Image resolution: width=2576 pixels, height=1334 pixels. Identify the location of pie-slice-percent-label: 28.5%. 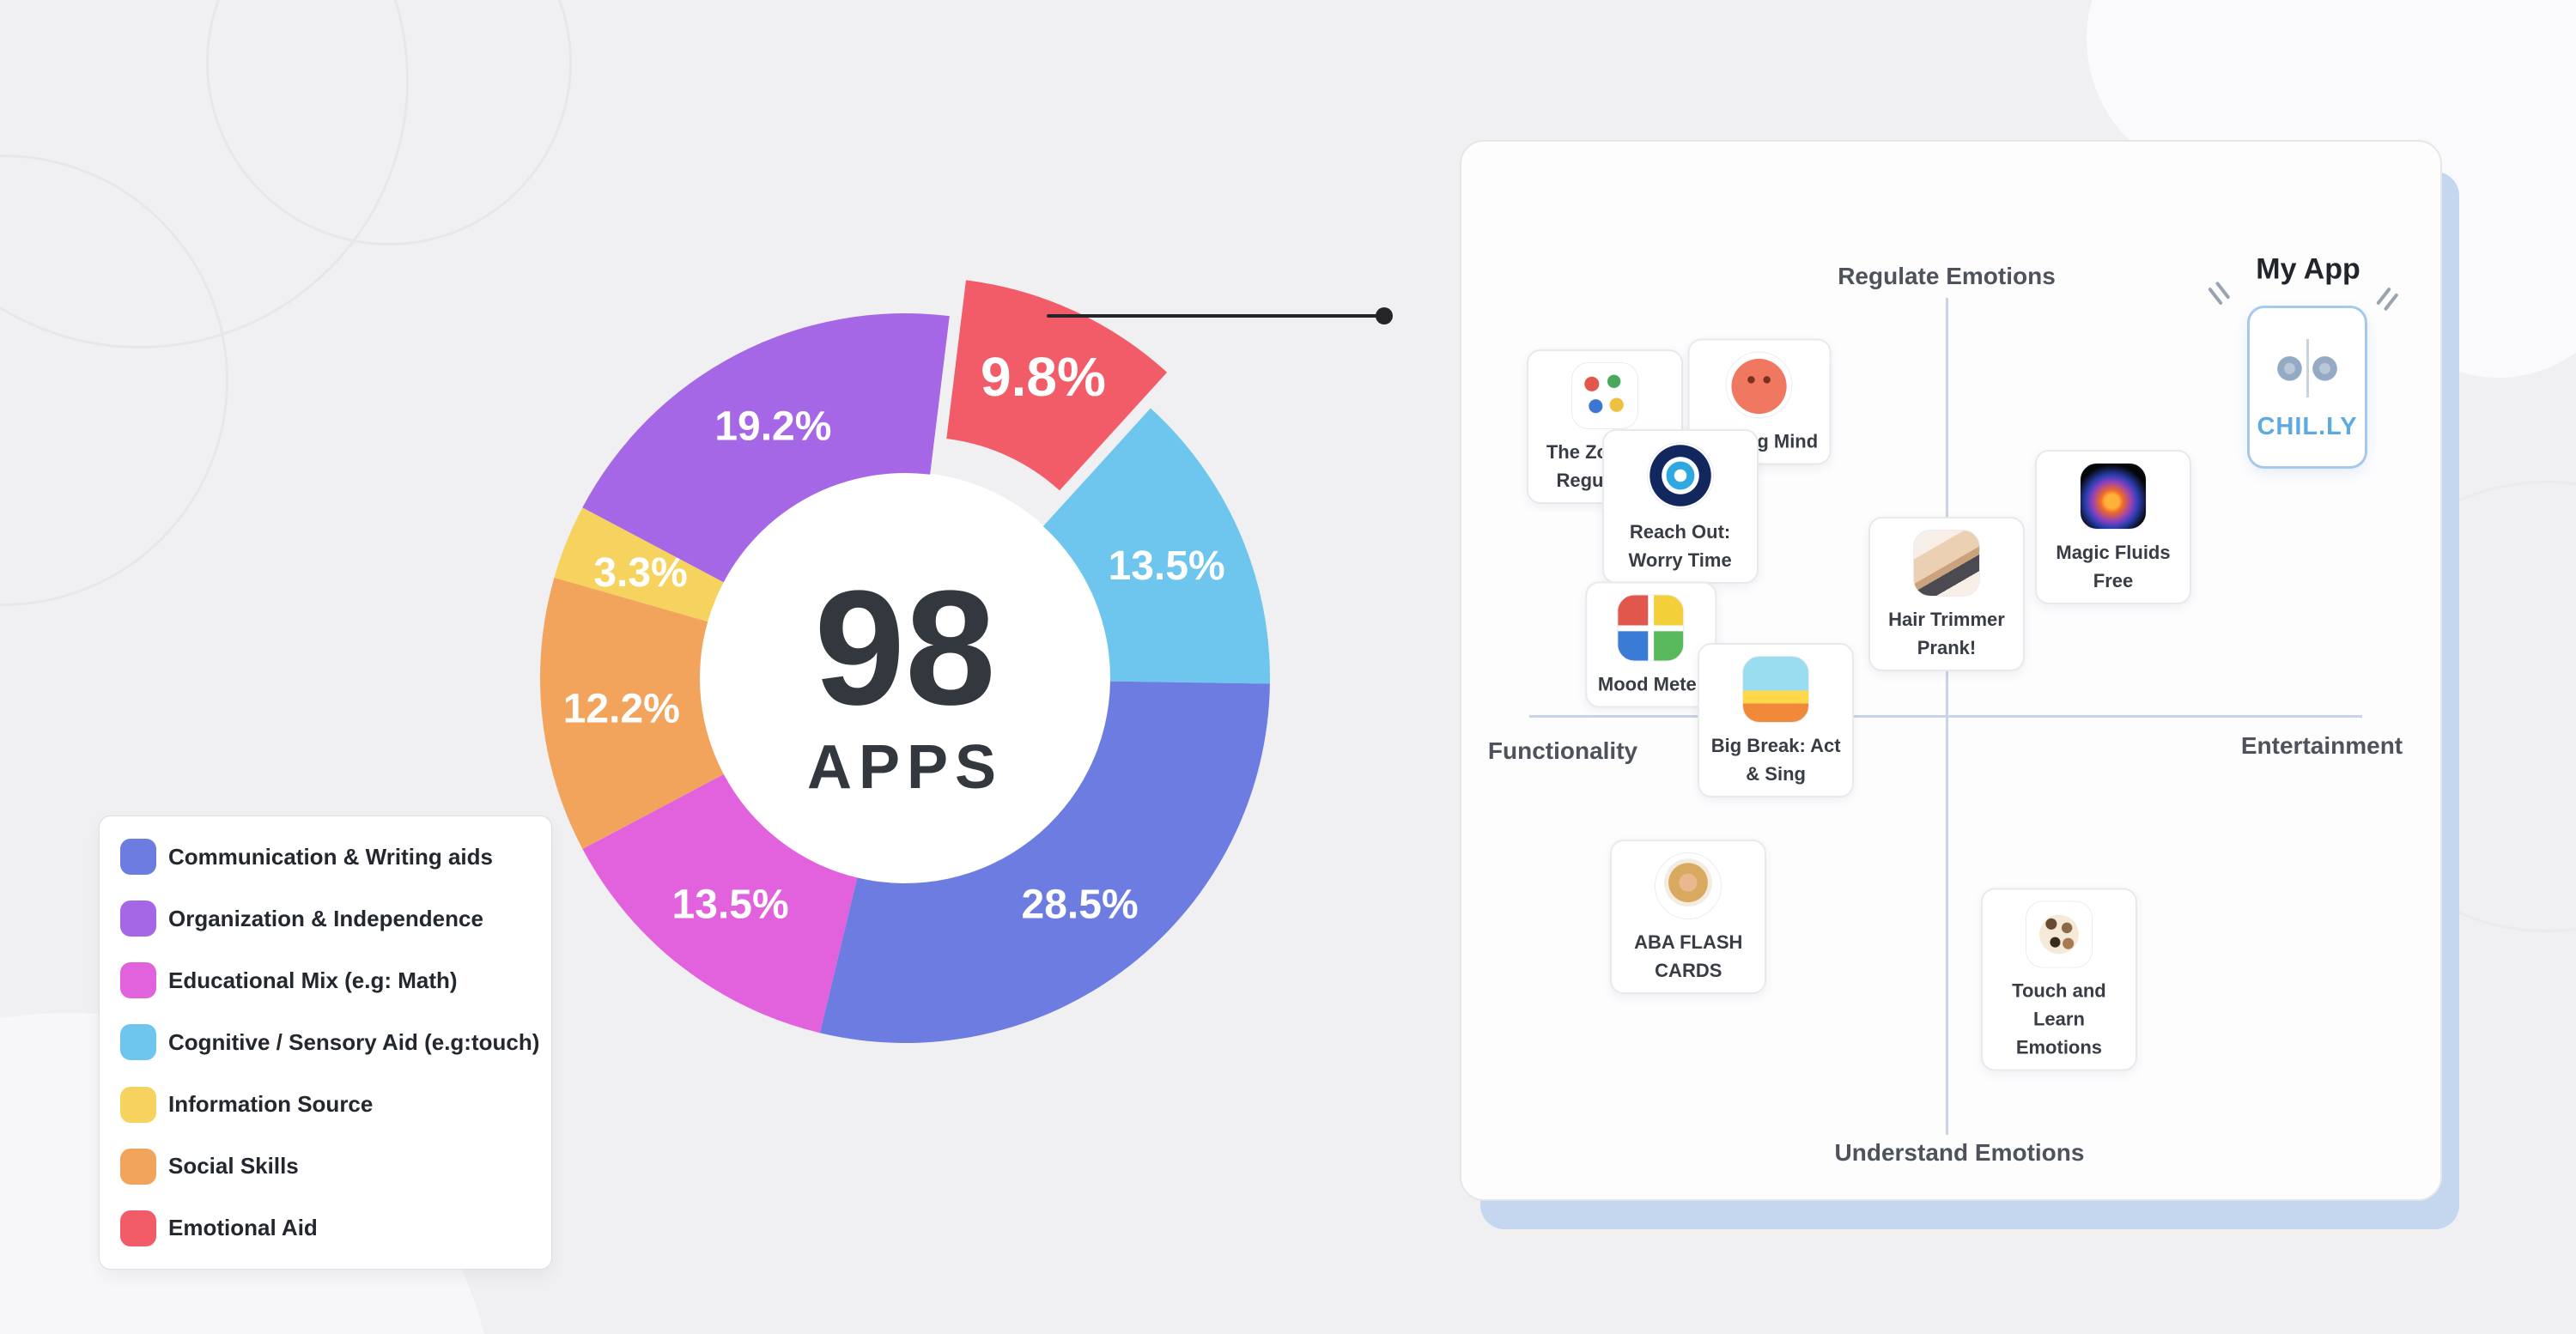
(1080, 904).